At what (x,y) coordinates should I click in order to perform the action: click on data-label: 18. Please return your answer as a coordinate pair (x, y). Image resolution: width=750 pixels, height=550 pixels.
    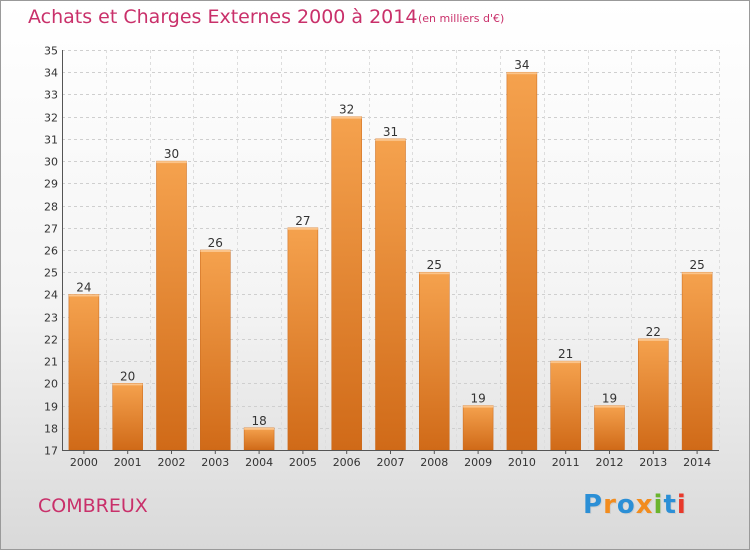
    Looking at the image, I should click on (258, 421).